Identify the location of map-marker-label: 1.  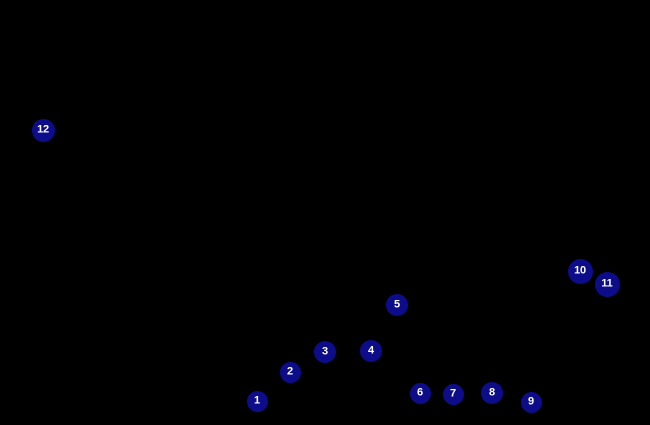
(257, 400).